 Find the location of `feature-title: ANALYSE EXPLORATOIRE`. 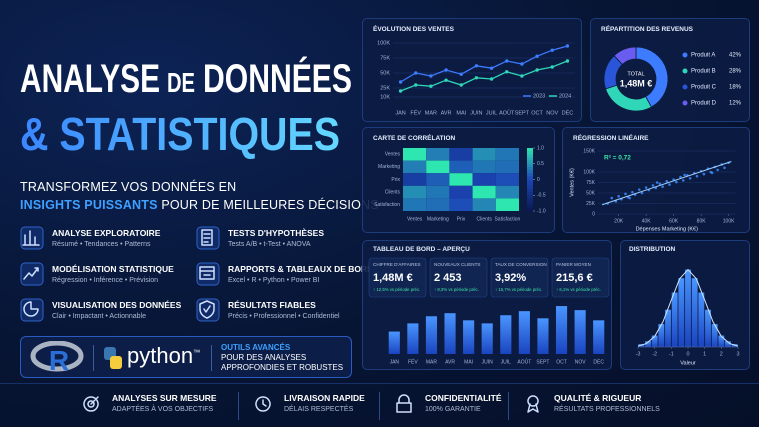

feature-title: ANALYSE EXPLORATOIRE is located at coordinates (106, 233).